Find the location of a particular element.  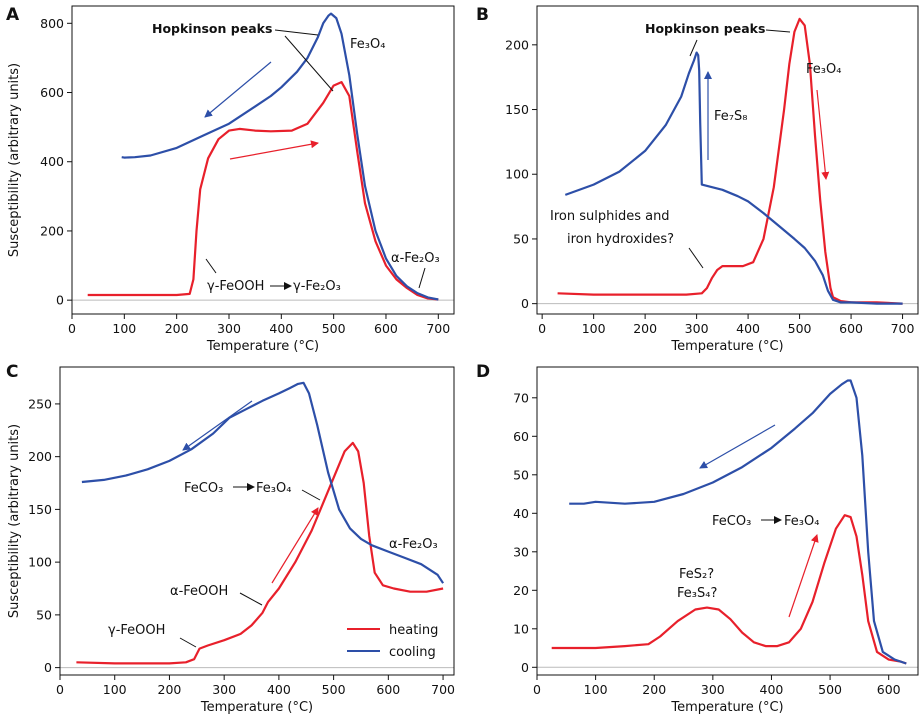

y-tick-label-b: 0 is located at coordinates (525, 303).